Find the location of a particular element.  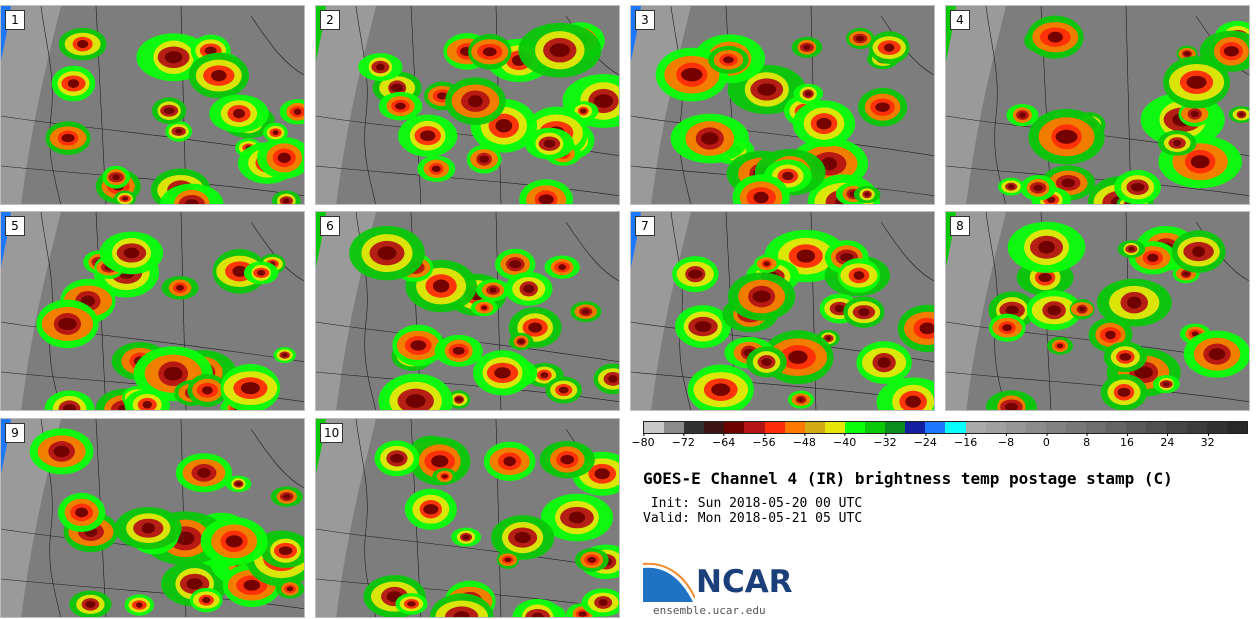

colorbar-tick-label: −64 is located at coordinates (724, 441).